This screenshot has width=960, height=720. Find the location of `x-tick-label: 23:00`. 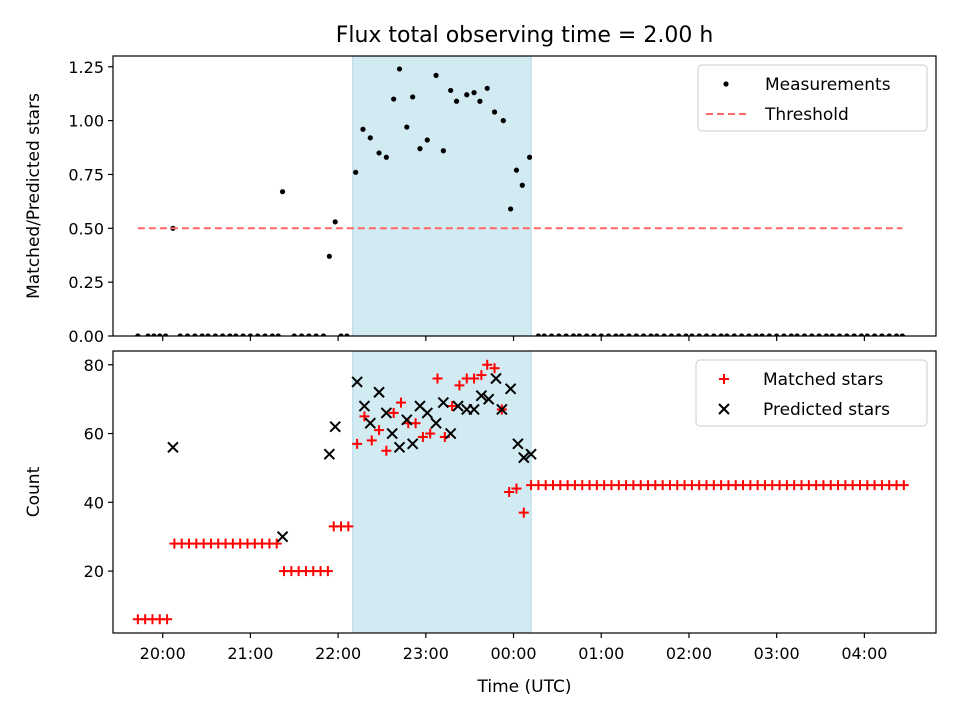

x-tick-label: 23:00 is located at coordinates (426, 653).